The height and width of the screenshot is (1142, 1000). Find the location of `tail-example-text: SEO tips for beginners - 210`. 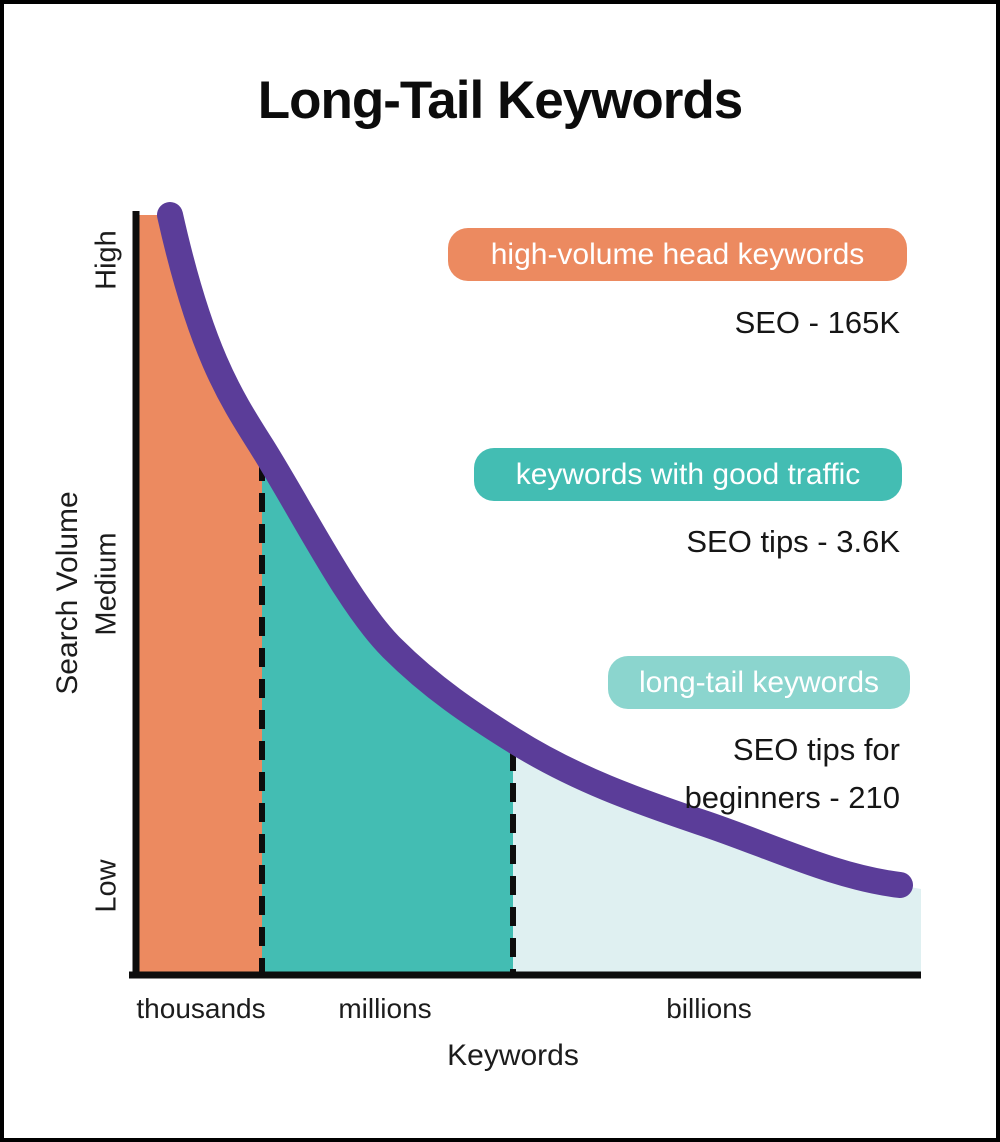

tail-example-text: SEO tips for beginners - 210 is located at coordinates (792, 774).